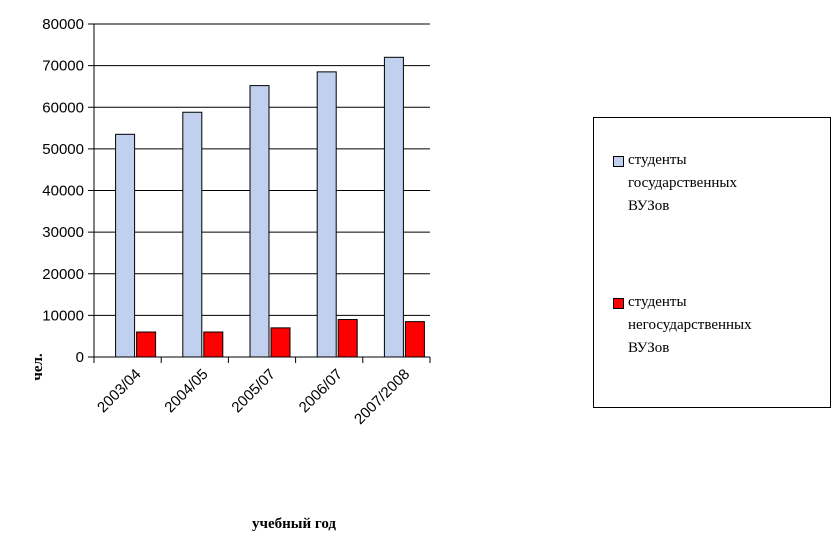 The width and height of the screenshot is (832, 543). I want to click on x-tick-labels: 2003/04 2004/05 2005/07 2006/07 2007/2008, so click(253, 397).